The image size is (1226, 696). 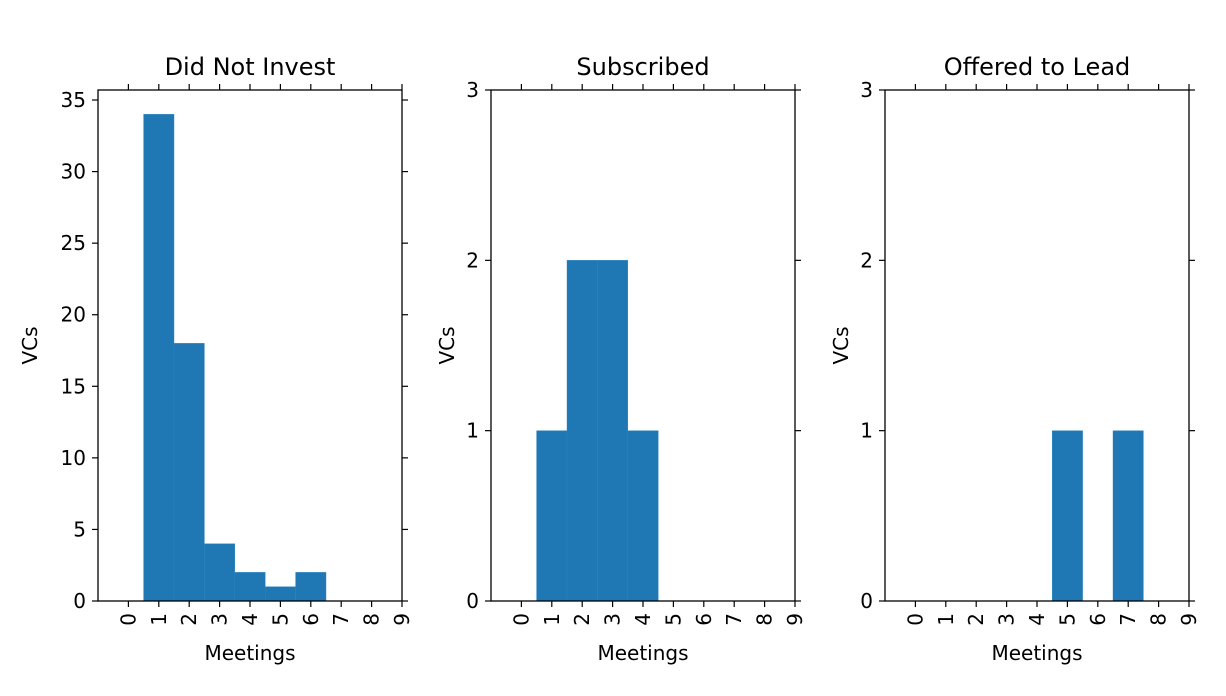 I want to click on y-tick-label: 30, so click(x=73, y=172).